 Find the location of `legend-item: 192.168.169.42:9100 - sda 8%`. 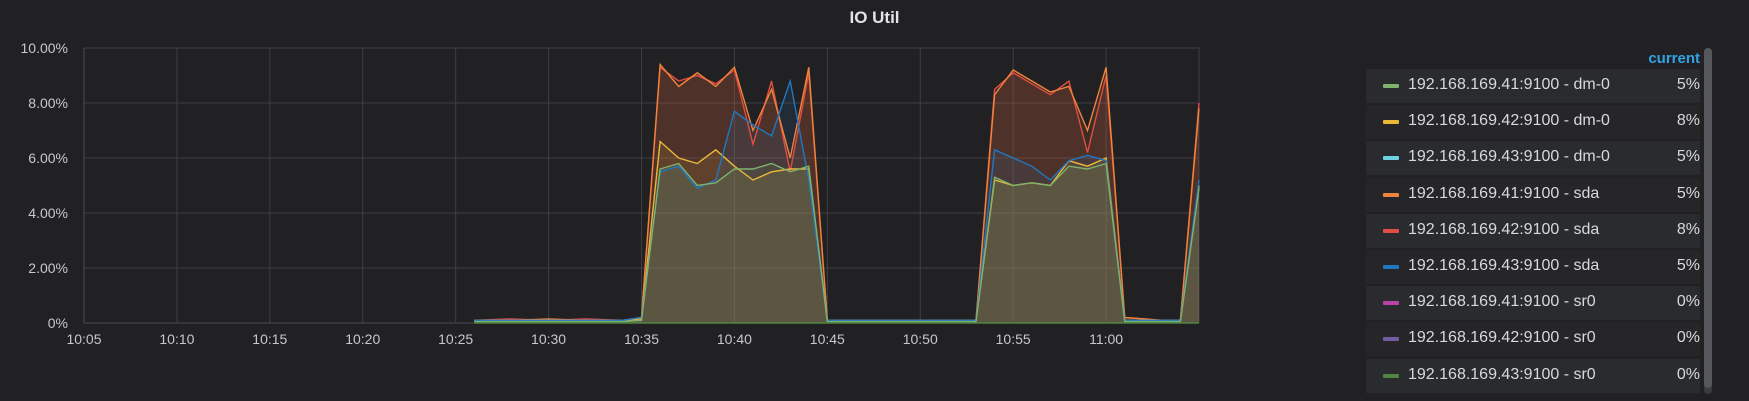

legend-item: 192.168.169.42:9100 - sda 8% is located at coordinates (1533, 230).